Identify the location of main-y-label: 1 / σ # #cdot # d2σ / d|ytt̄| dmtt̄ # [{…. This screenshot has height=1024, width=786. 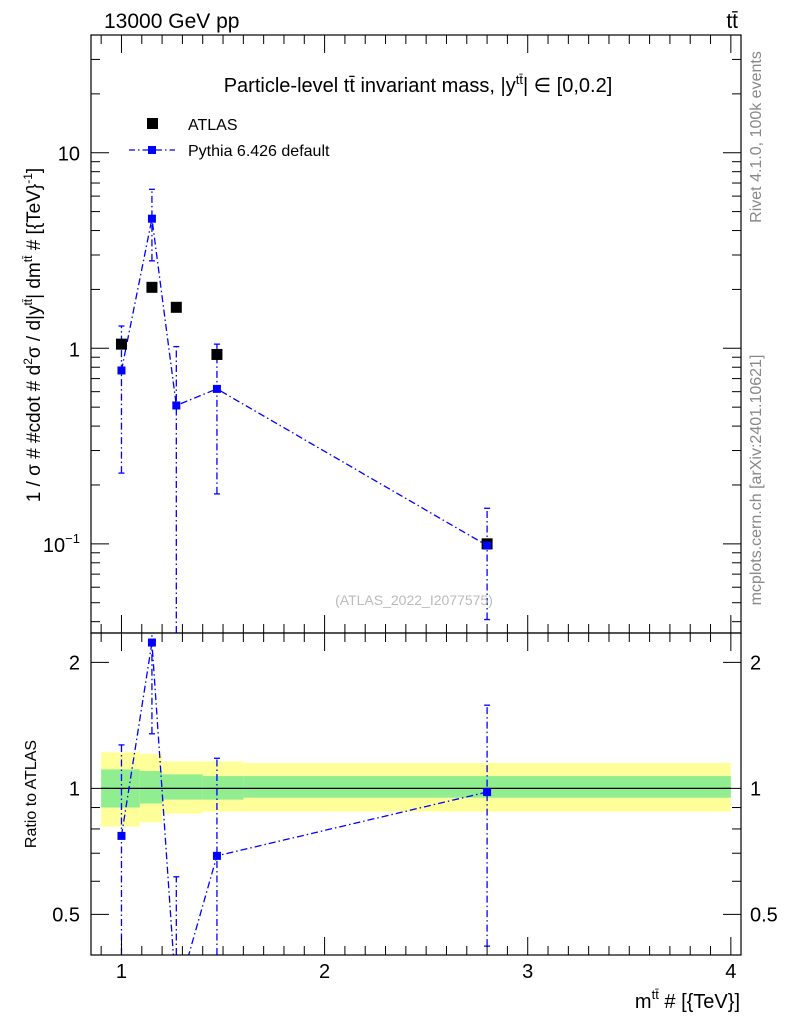
(33, 335).